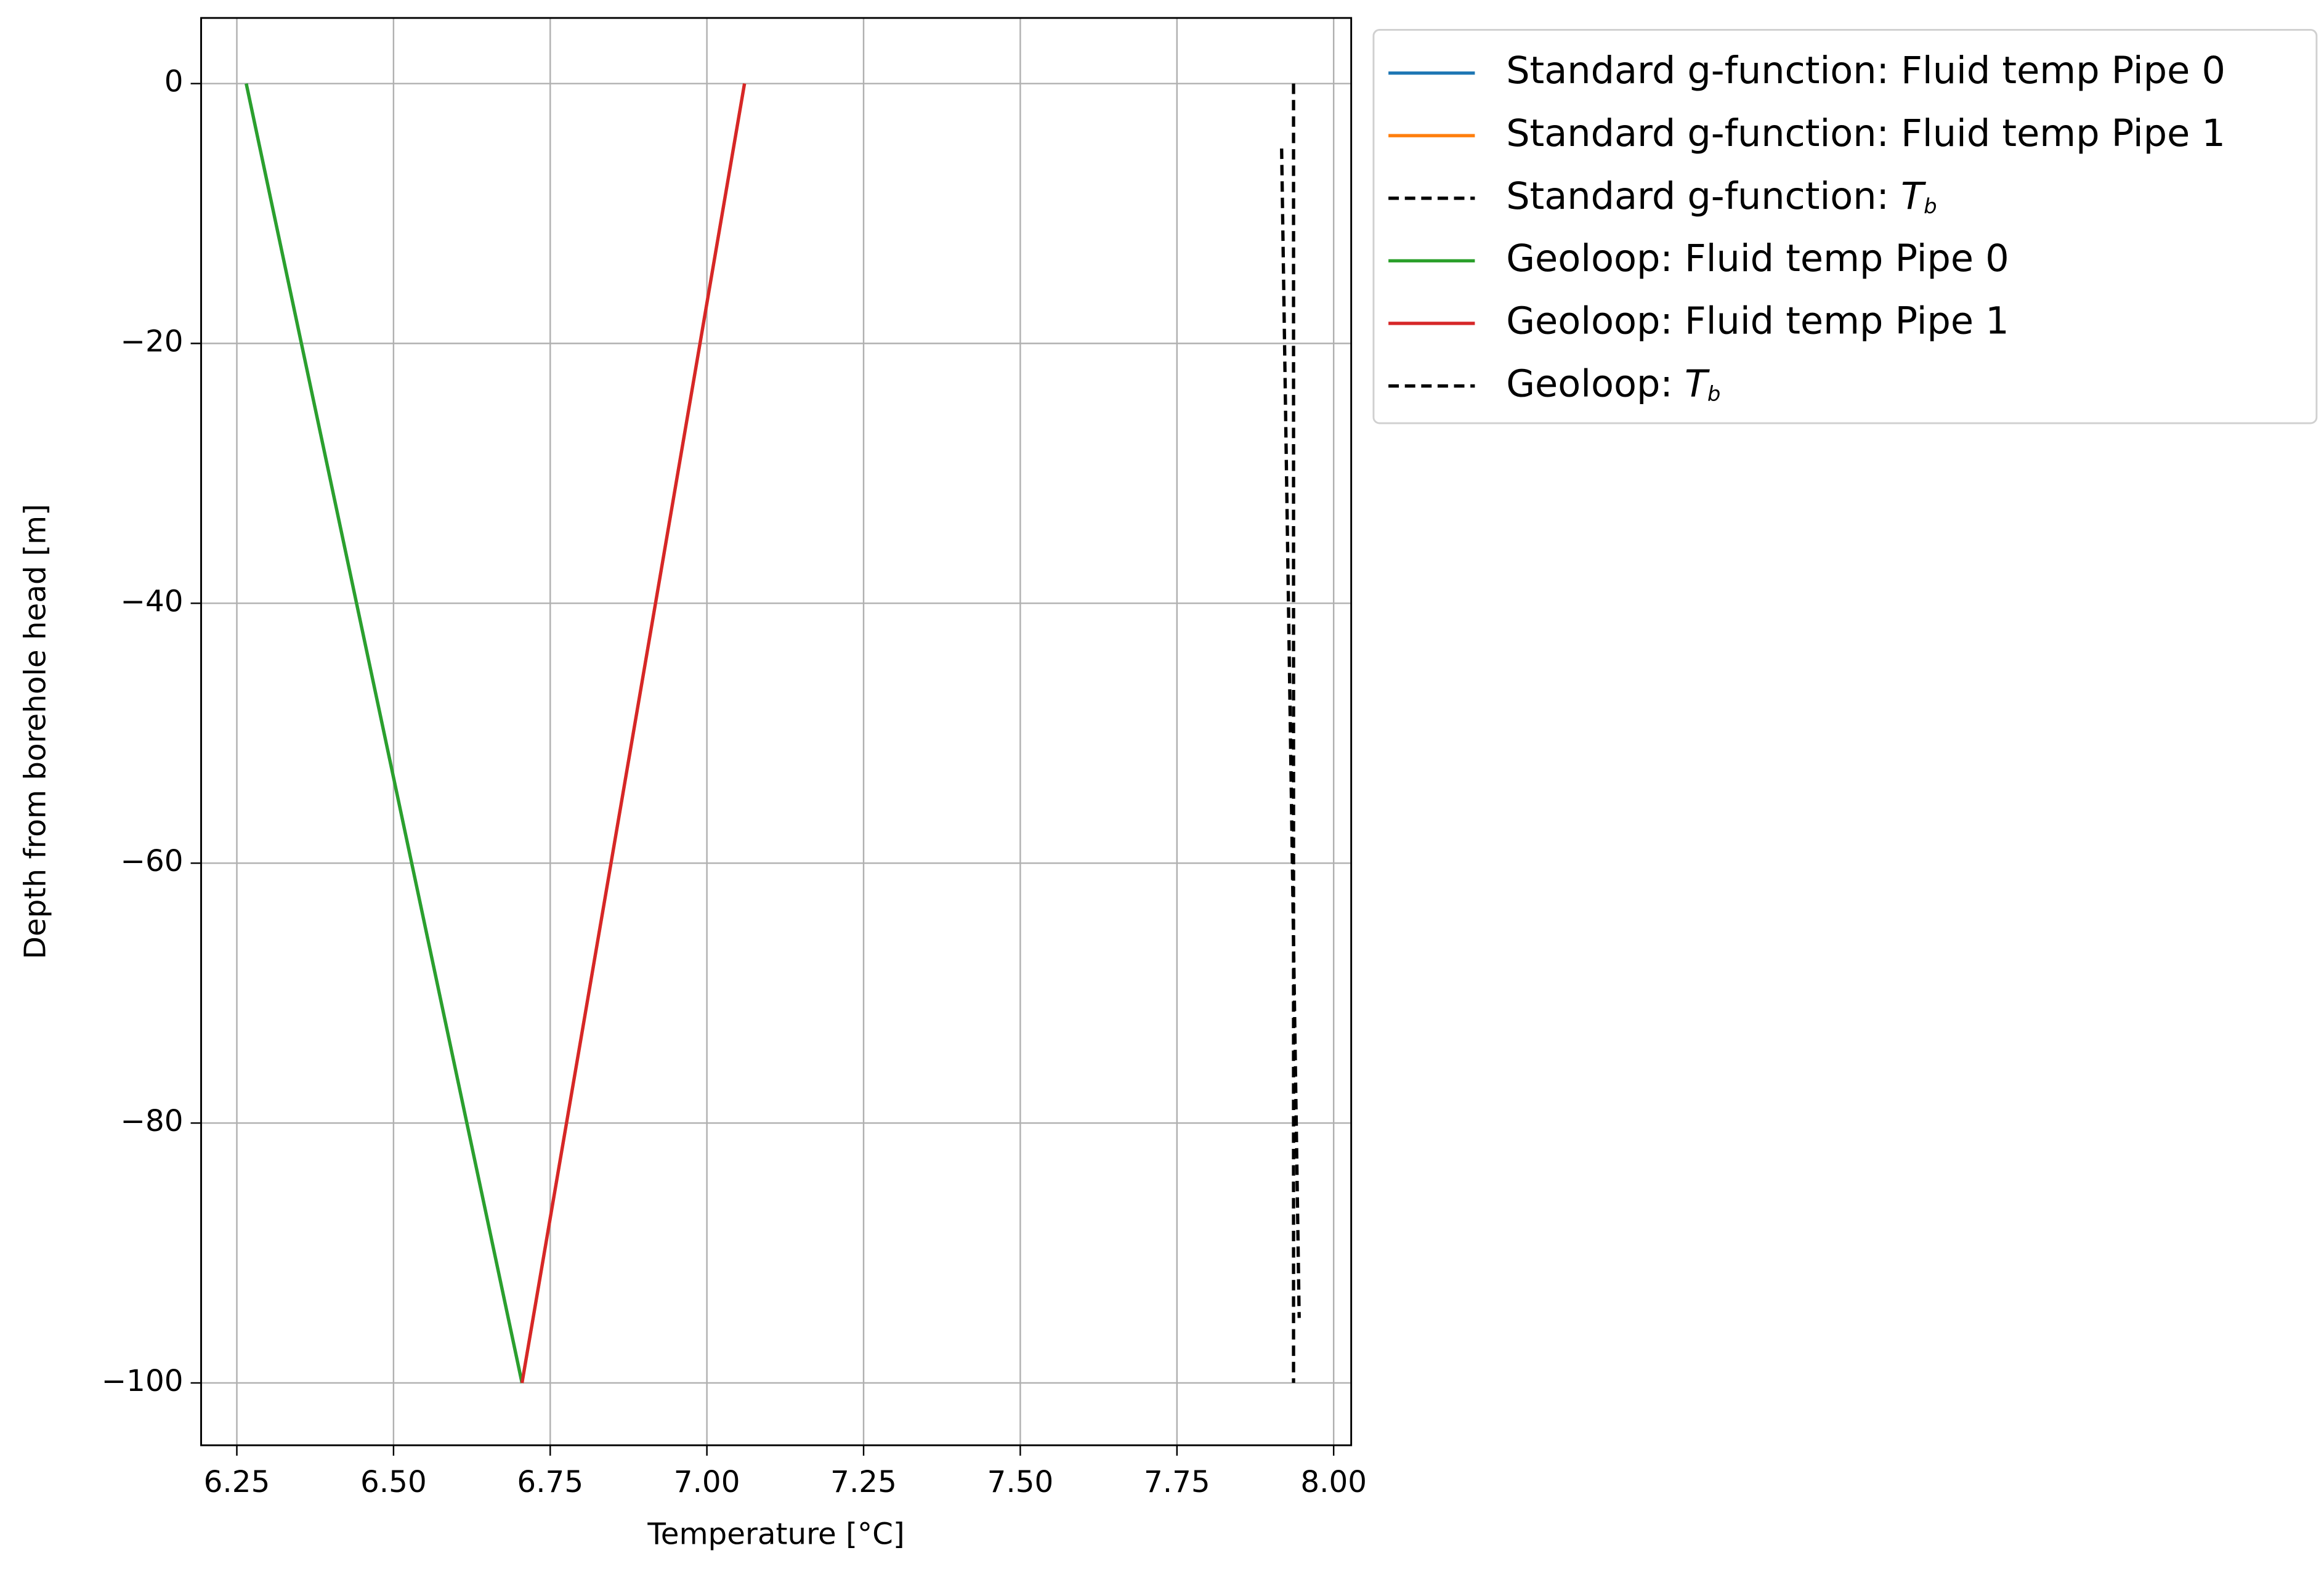 The image size is (2324, 1569). I want to click on x-tick-label: 6.50, so click(393, 1482).